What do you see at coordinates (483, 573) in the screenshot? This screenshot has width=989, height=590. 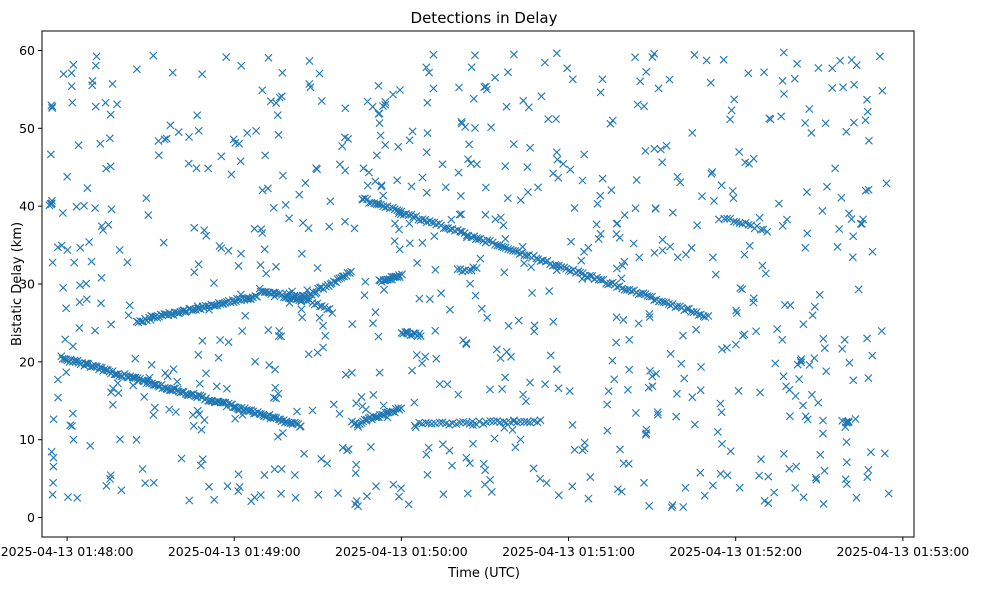 I see `x-axis-title: Time (UTC)` at bounding box center [483, 573].